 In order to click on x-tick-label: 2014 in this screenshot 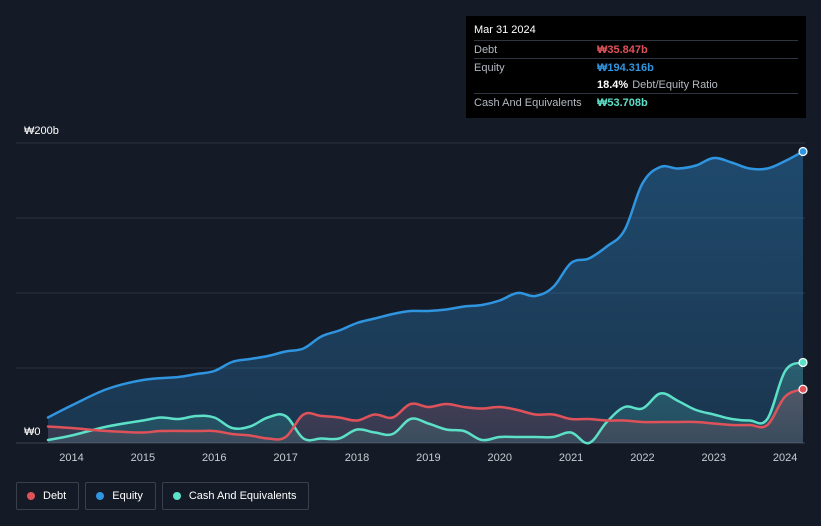, I will do `click(71, 458)`.